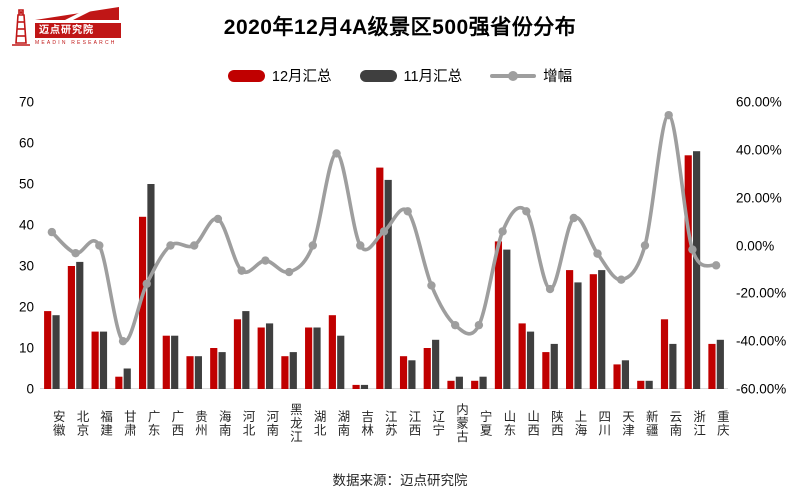 The width and height of the screenshot is (800, 498). Describe the element at coordinates (77, 13) in the screenshot. I see `flag-icon` at that location.